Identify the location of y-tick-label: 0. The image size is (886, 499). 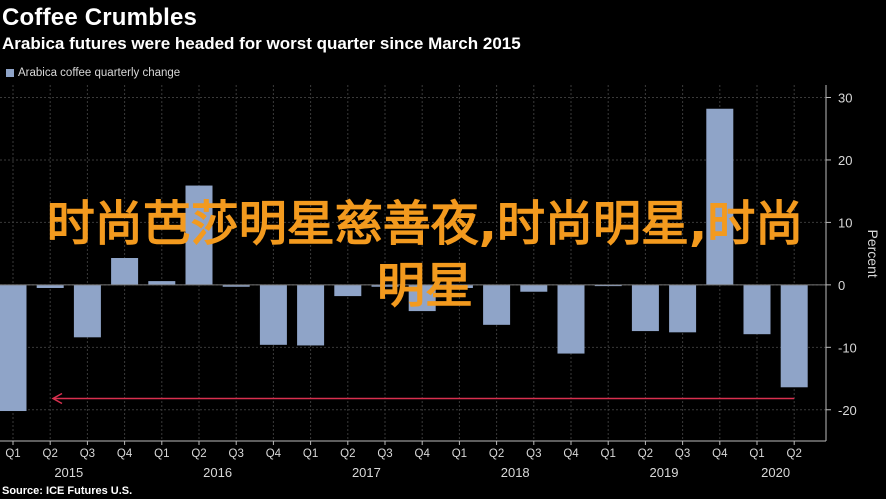
(841, 285).